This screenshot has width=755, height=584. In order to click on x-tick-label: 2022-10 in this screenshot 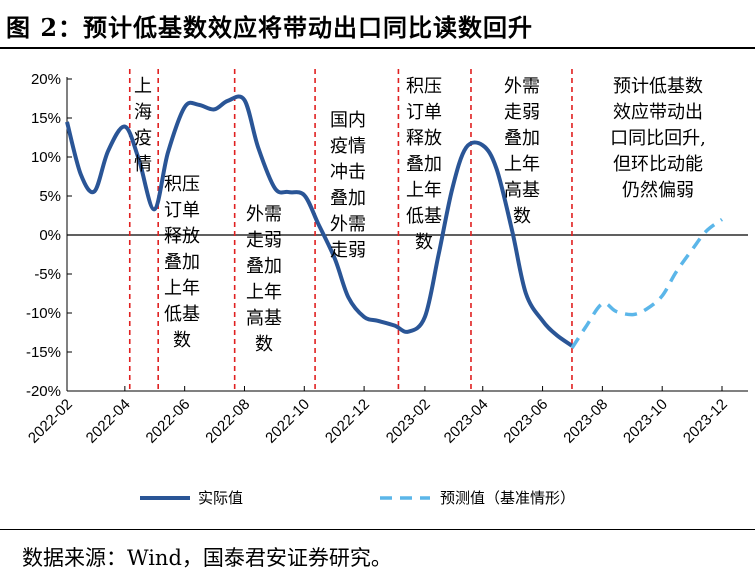, I will do `click(287, 421)`.